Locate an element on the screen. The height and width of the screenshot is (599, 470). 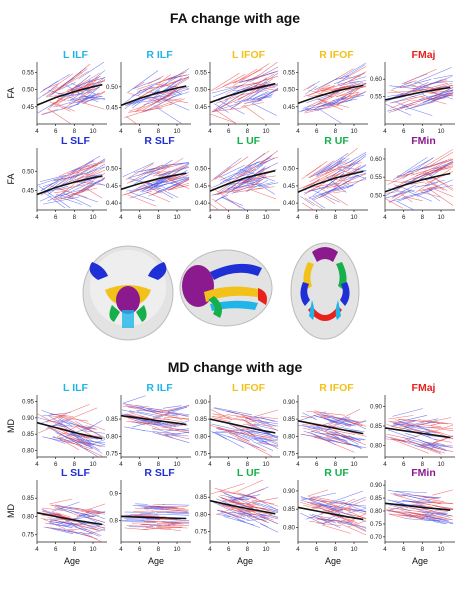
y-tick-label: 0.50 is located at coordinates (112, 169).